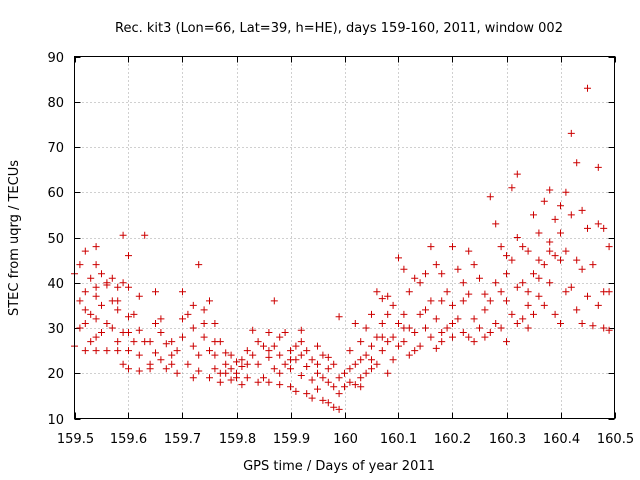  Describe the element at coordinates (55, 239) in the screenshot. I see `y-tick-label: 50` at that location.